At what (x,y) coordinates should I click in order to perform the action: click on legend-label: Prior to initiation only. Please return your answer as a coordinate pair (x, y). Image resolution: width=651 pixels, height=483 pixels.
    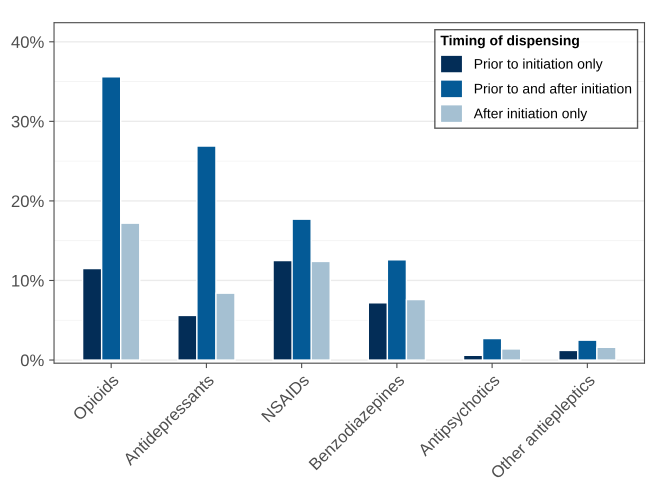
    Looking at the image, I should click on (538, 65).